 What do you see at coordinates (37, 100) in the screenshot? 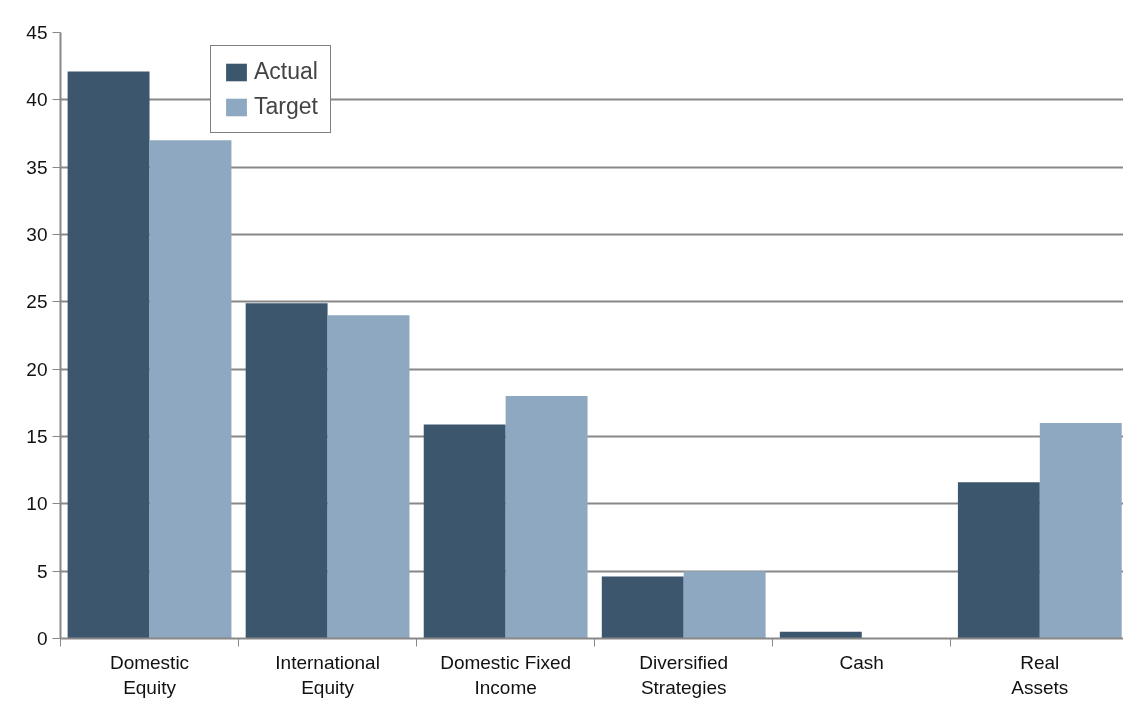
I see `y-tick-label: 40` at bounding box center [37, 100].